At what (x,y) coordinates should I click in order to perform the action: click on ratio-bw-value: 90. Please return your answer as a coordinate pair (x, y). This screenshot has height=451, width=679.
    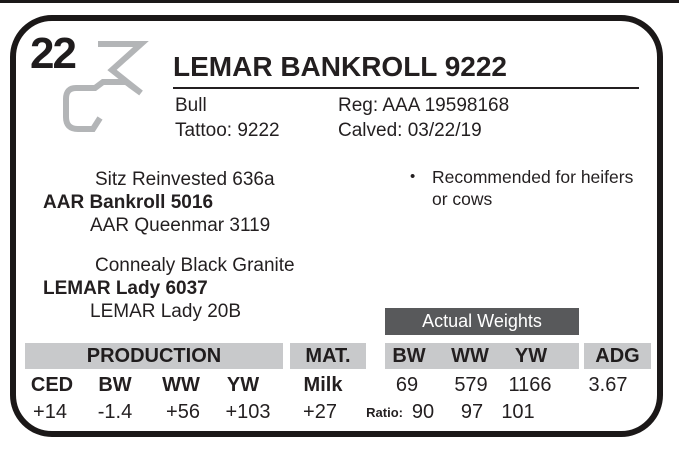
    Looking at the image, I should click on (423, 412).